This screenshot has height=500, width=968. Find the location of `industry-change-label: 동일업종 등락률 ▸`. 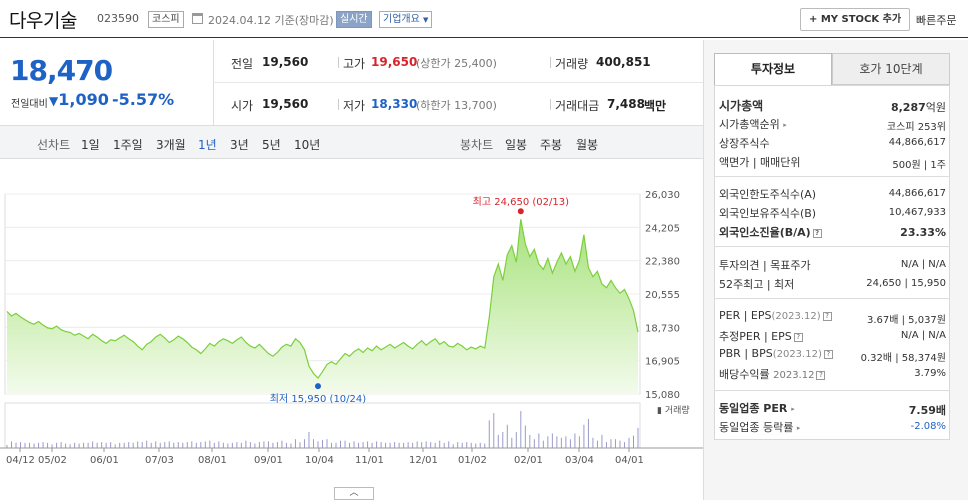

industry-change-label: 동일업종 등락률 ▸ is located at coordinates (759, 427).